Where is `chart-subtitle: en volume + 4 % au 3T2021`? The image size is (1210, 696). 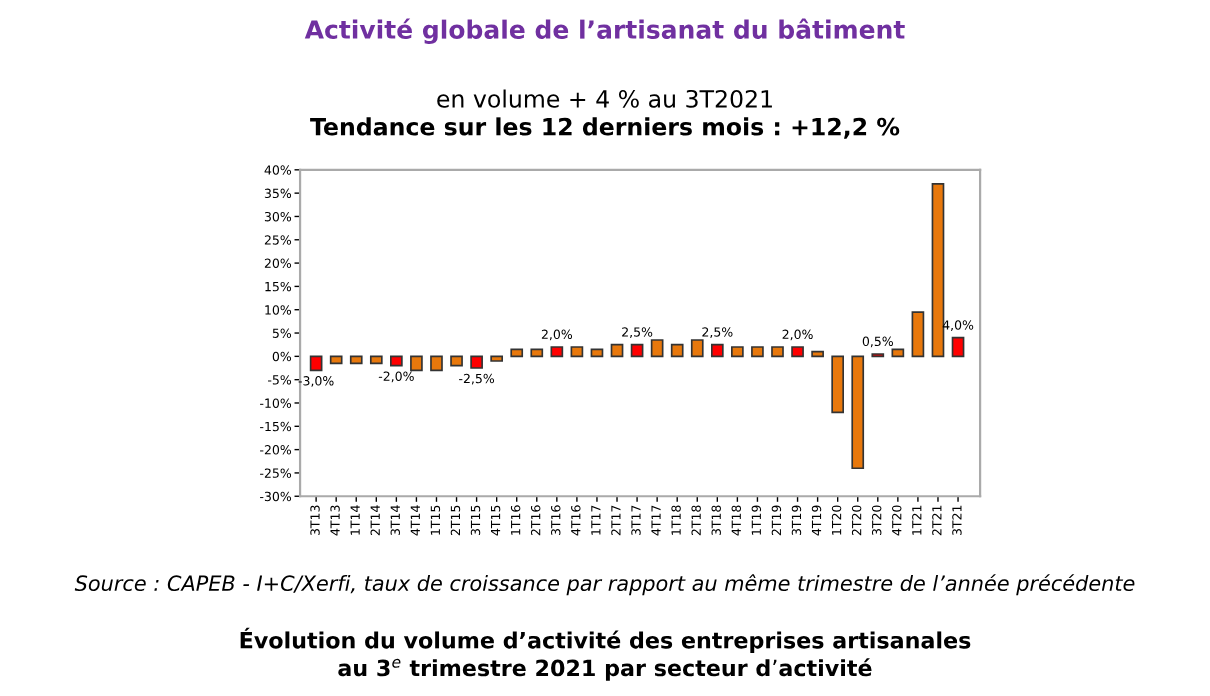
chart-subtitle: en volume + 4 % au 3T2021 is located at coordinates (604, 98).